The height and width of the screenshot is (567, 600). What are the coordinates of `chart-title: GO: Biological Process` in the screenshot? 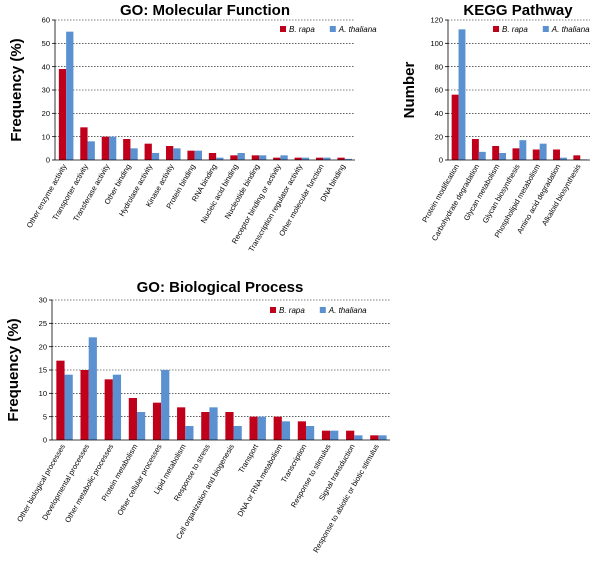 It's located at (220, 287).